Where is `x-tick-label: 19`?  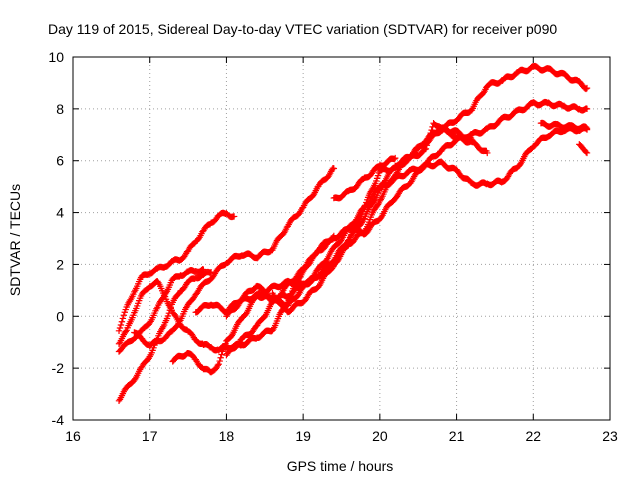 x-tick-label: 19 is located at coordinates (303, 436).